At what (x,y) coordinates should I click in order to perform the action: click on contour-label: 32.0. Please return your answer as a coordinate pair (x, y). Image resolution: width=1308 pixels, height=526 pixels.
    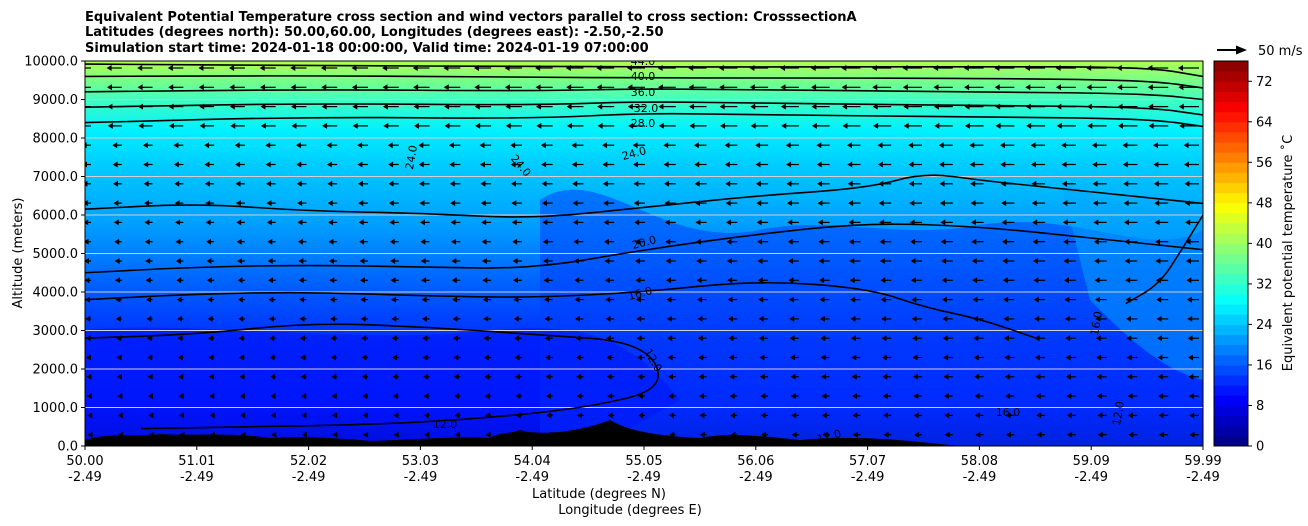
    Looking at the image, I should click on (646, 108).